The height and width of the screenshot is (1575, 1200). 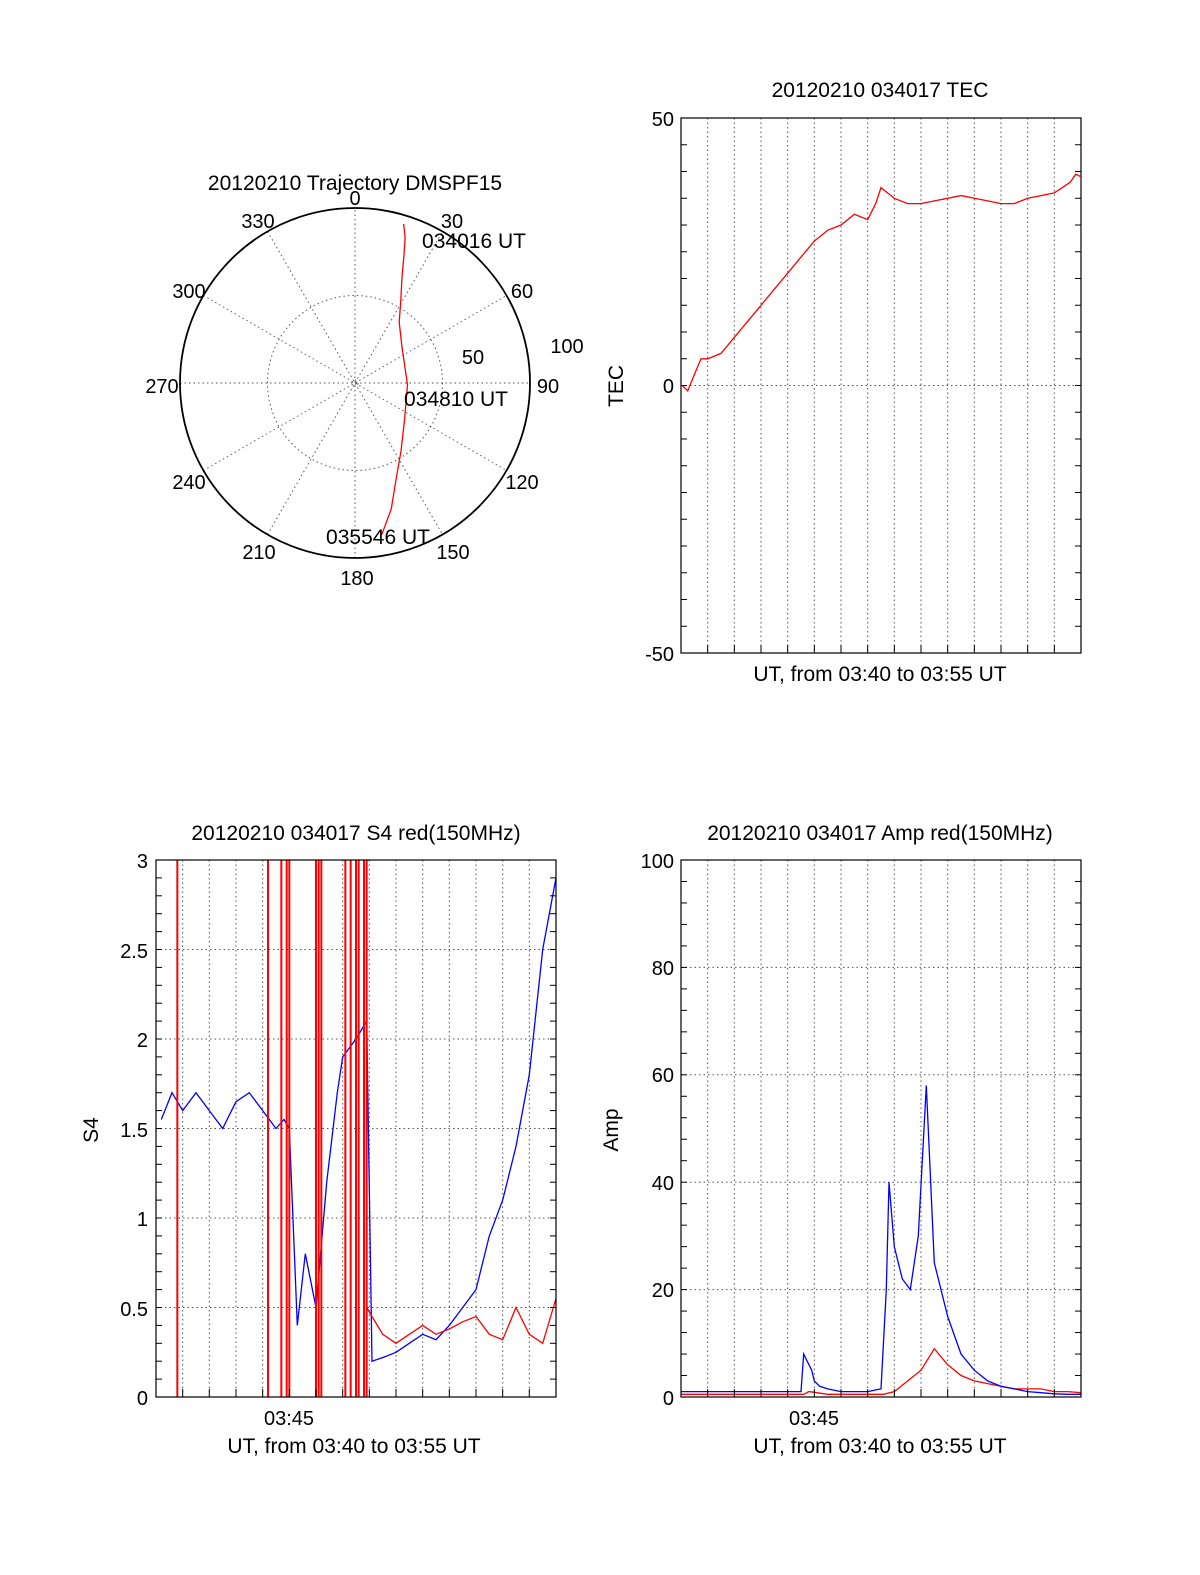 I want to click on amp-ytick-80: 80, so click(x=663, y=969).